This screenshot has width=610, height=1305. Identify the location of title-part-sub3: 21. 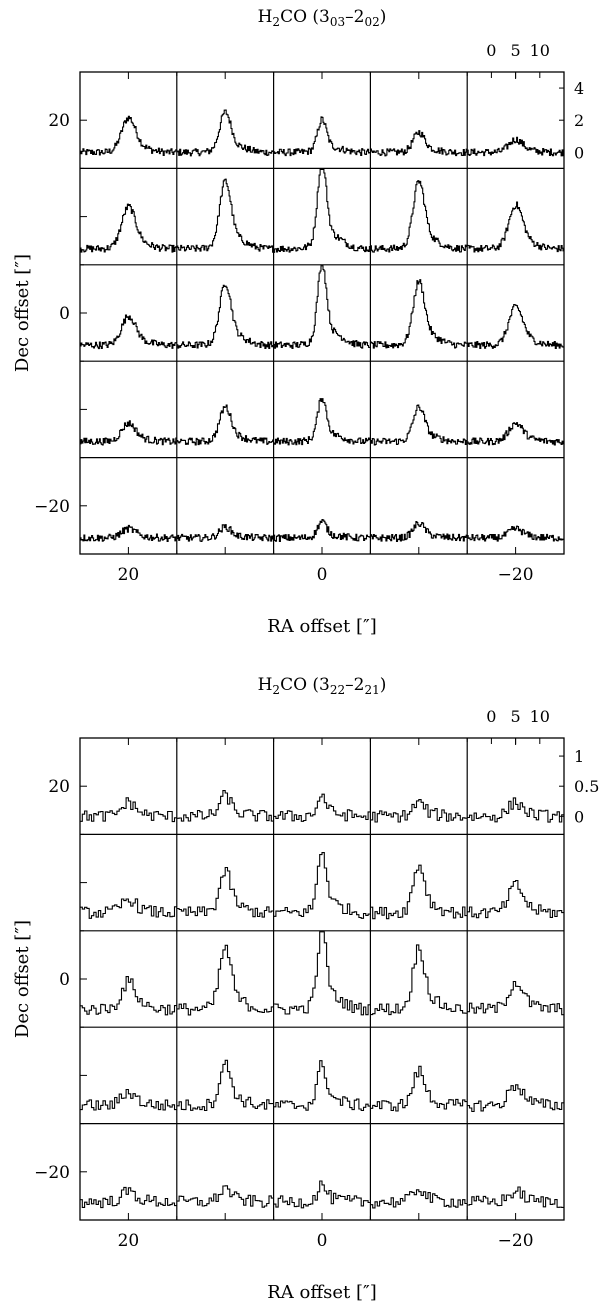
(371, 690).